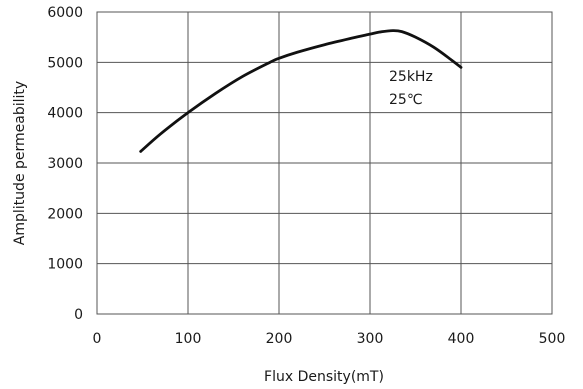 The image size is (583, 389). What do you see at coordinates (406, 100) in the screenshot?
I see `temperature-annotation: 25℃` at bounding box center [406, 100].